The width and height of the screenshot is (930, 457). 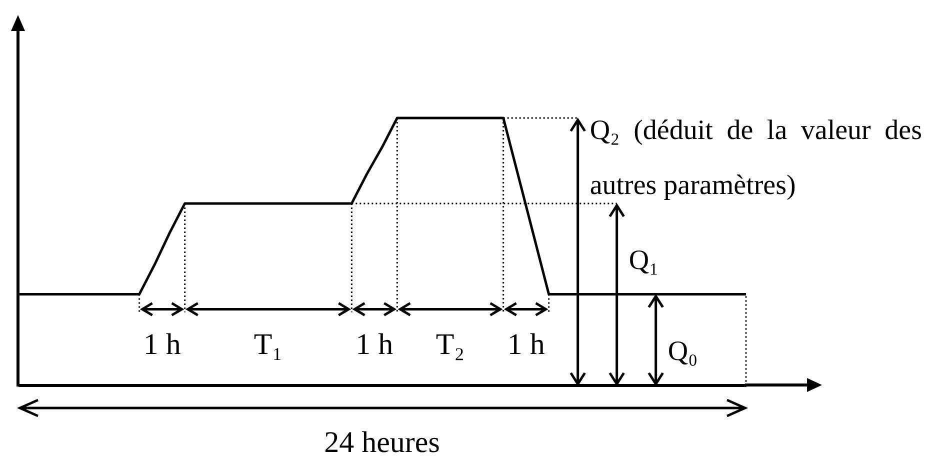 What do you see at coordinates (756, 158) in the screenshot?
I see `annotation: Q₂ (déduit de la valeur des autres paramètres)` at bounding box center [756, 158].